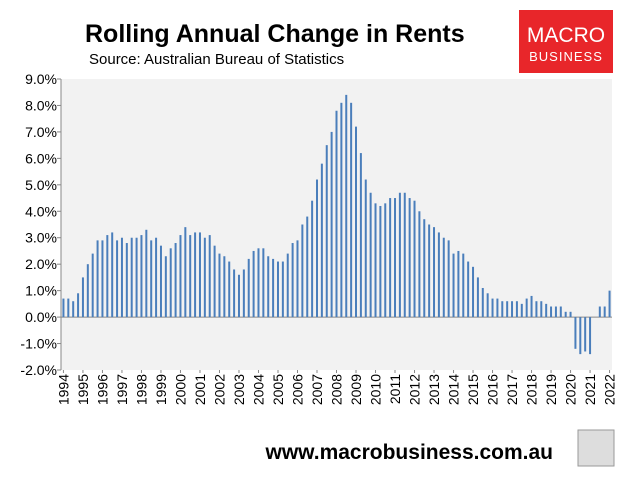 The image size is (629, 487). What do you see at coordinates (41, 158) in the screenshot?
I see `y-tick-label: 6.0%` at bounding box center [41, 158].